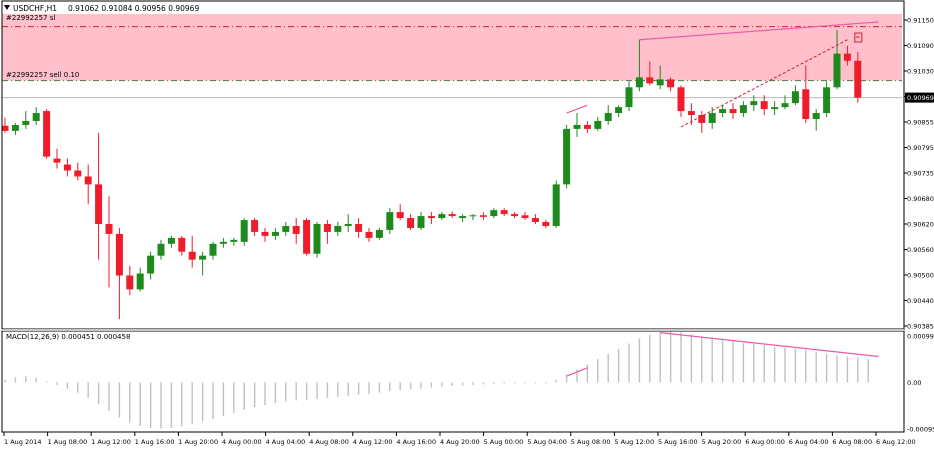 Image resolution: width=934 pixels, height=454 pixels. I want to click on macd-drawing-objects, so click(722, 354).